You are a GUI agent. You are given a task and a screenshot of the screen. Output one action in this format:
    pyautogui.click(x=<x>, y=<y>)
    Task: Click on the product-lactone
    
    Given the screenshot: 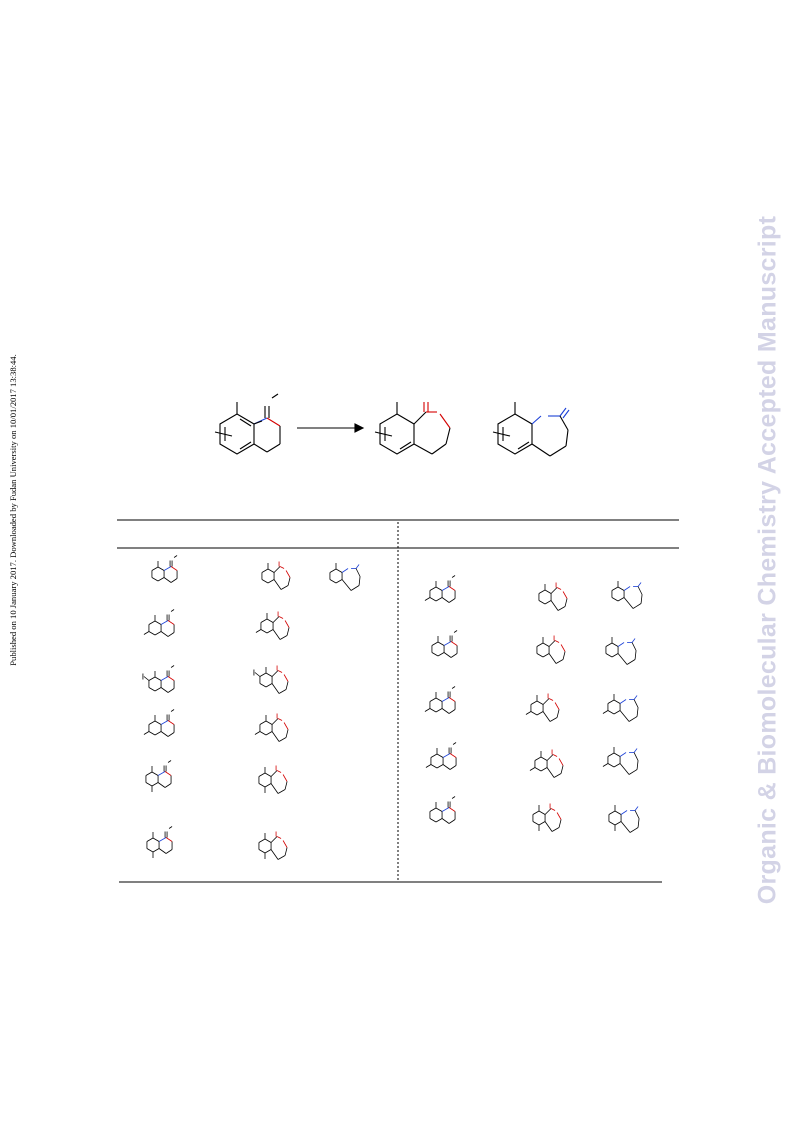 What is the action you would take?
    pyautogui.click(x=412, y=428)
    